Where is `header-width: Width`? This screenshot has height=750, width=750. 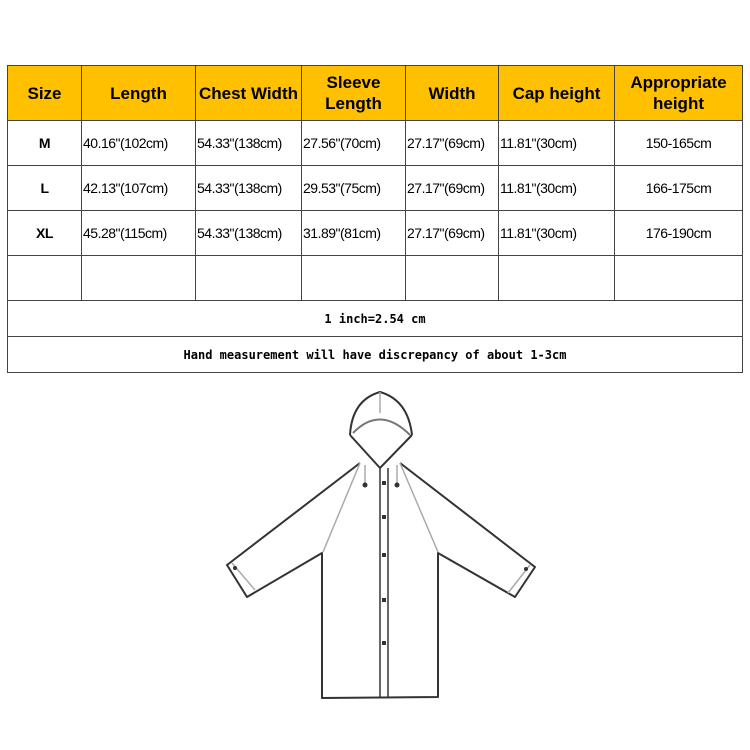
header-width: Width is located at coordinates (452, 93).